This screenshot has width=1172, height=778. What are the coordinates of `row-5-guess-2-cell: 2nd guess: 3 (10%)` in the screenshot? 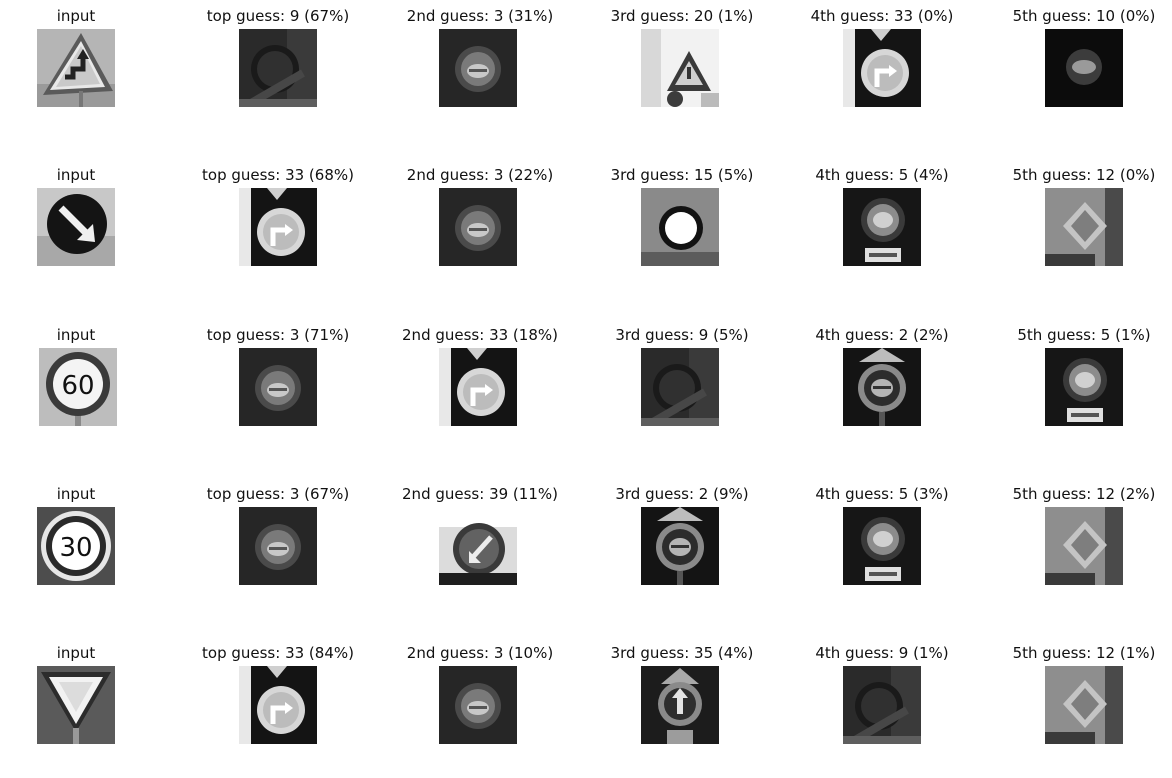 It's located at (480, 692).